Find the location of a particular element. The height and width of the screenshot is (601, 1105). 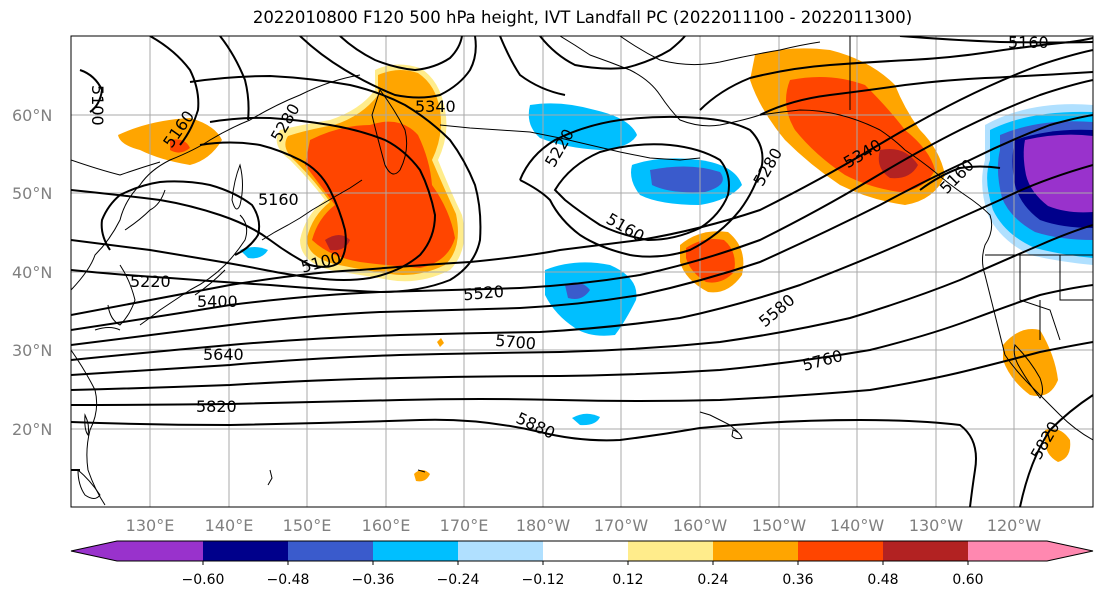

lat-label-30n: 30°N is located at coordinates (32, 350).